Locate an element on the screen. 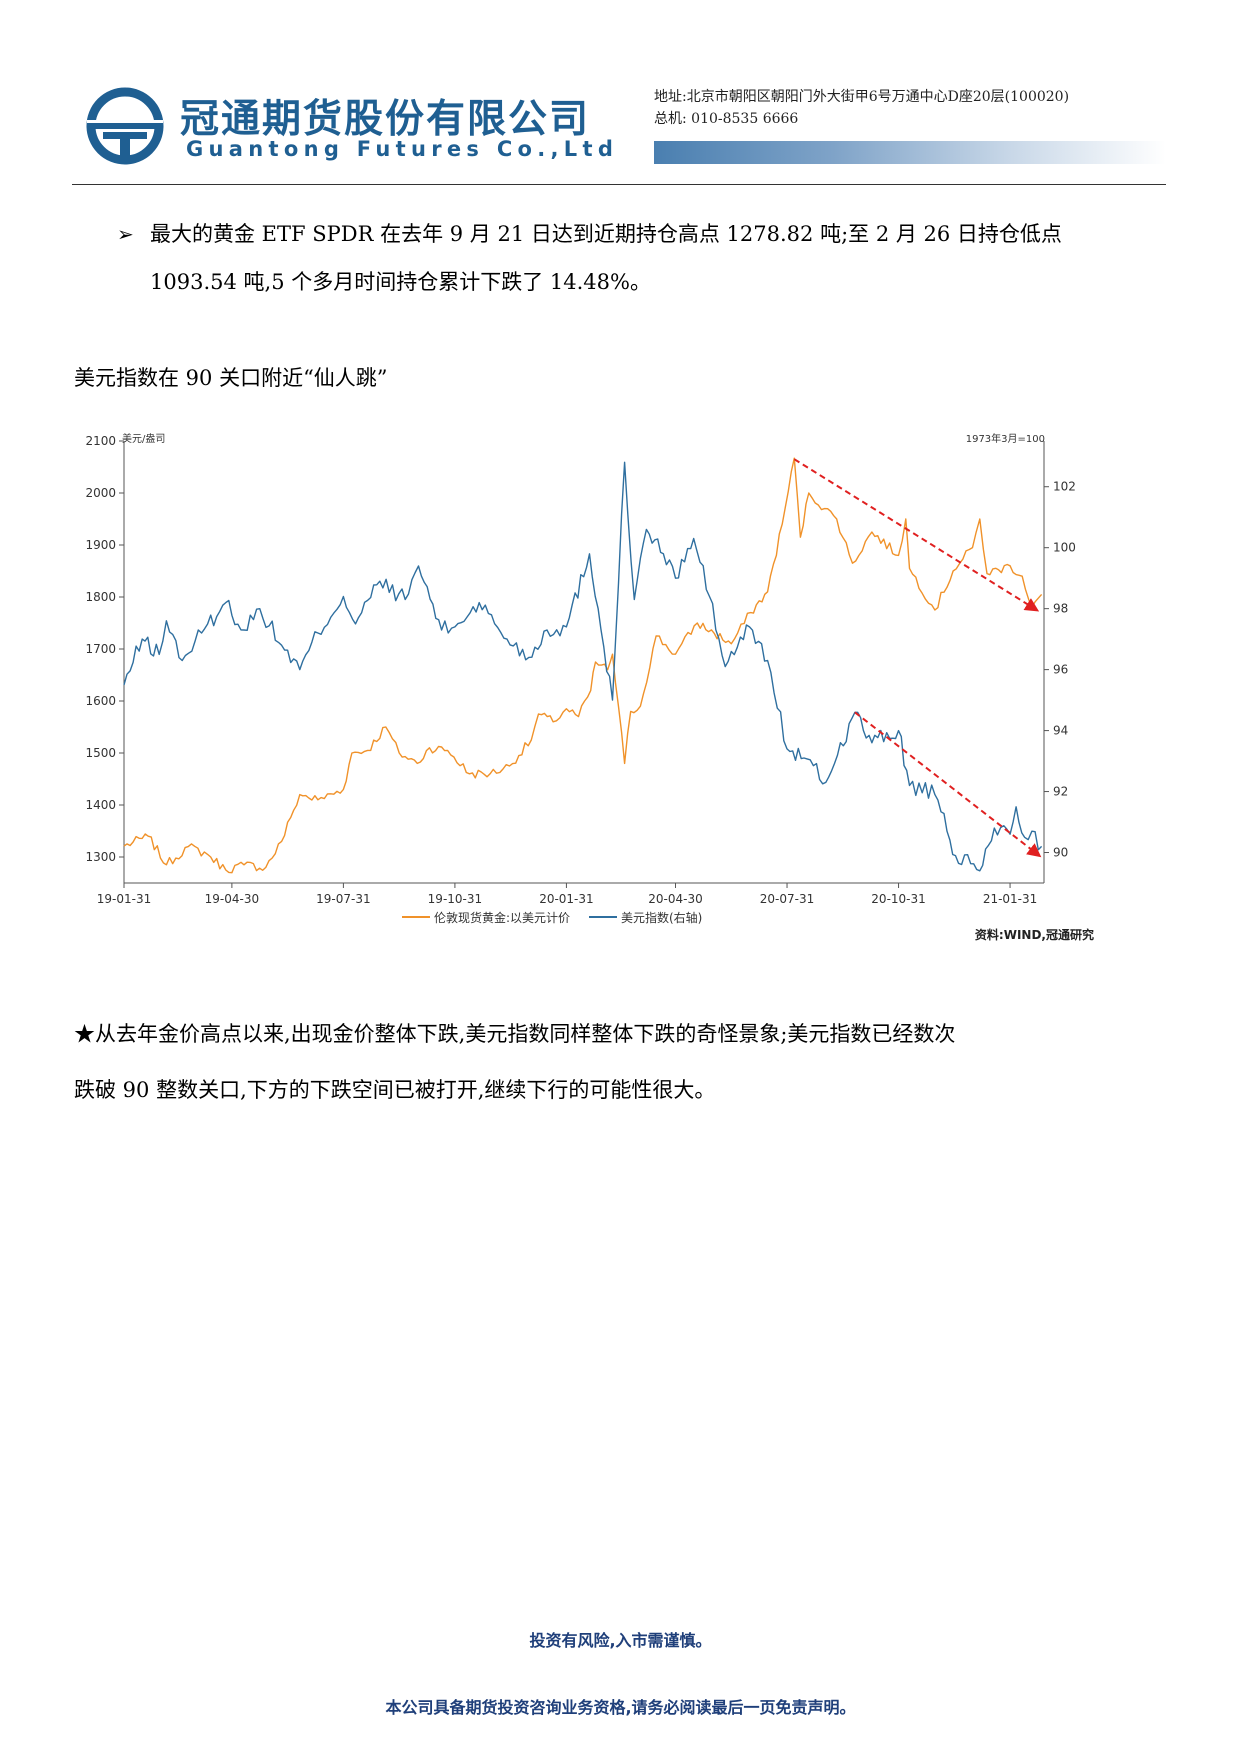 Image resolution: width=1241 pixels, height=1755 pixels. right-tick-label: 100 is located at coordinates (1064, 548).